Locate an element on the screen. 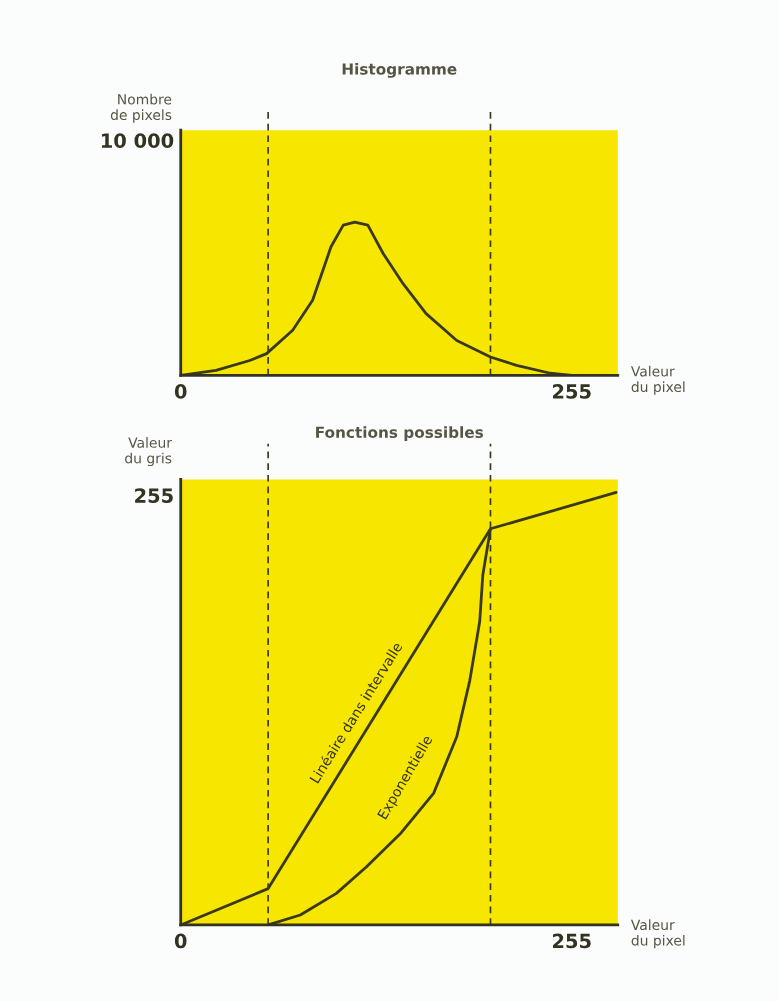 This screenshot has width=779, height=1001. chart-title: Histogramme is located at coordinates (399, 70).